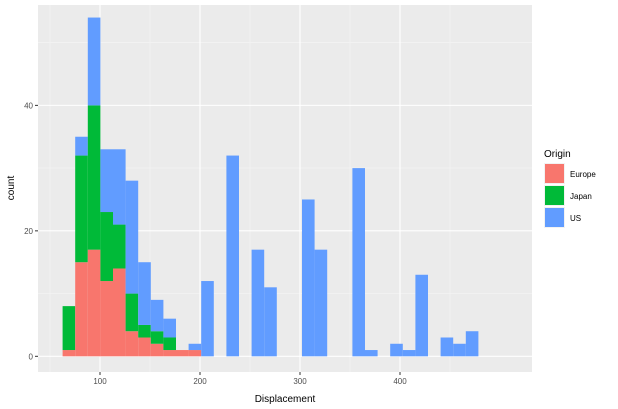 This screenshot has width=618, height=409. What do you see at coordinates (581, 196) in the screenshot?
I see `legend-label-japan: Japan` at bounding box center [581, 196].